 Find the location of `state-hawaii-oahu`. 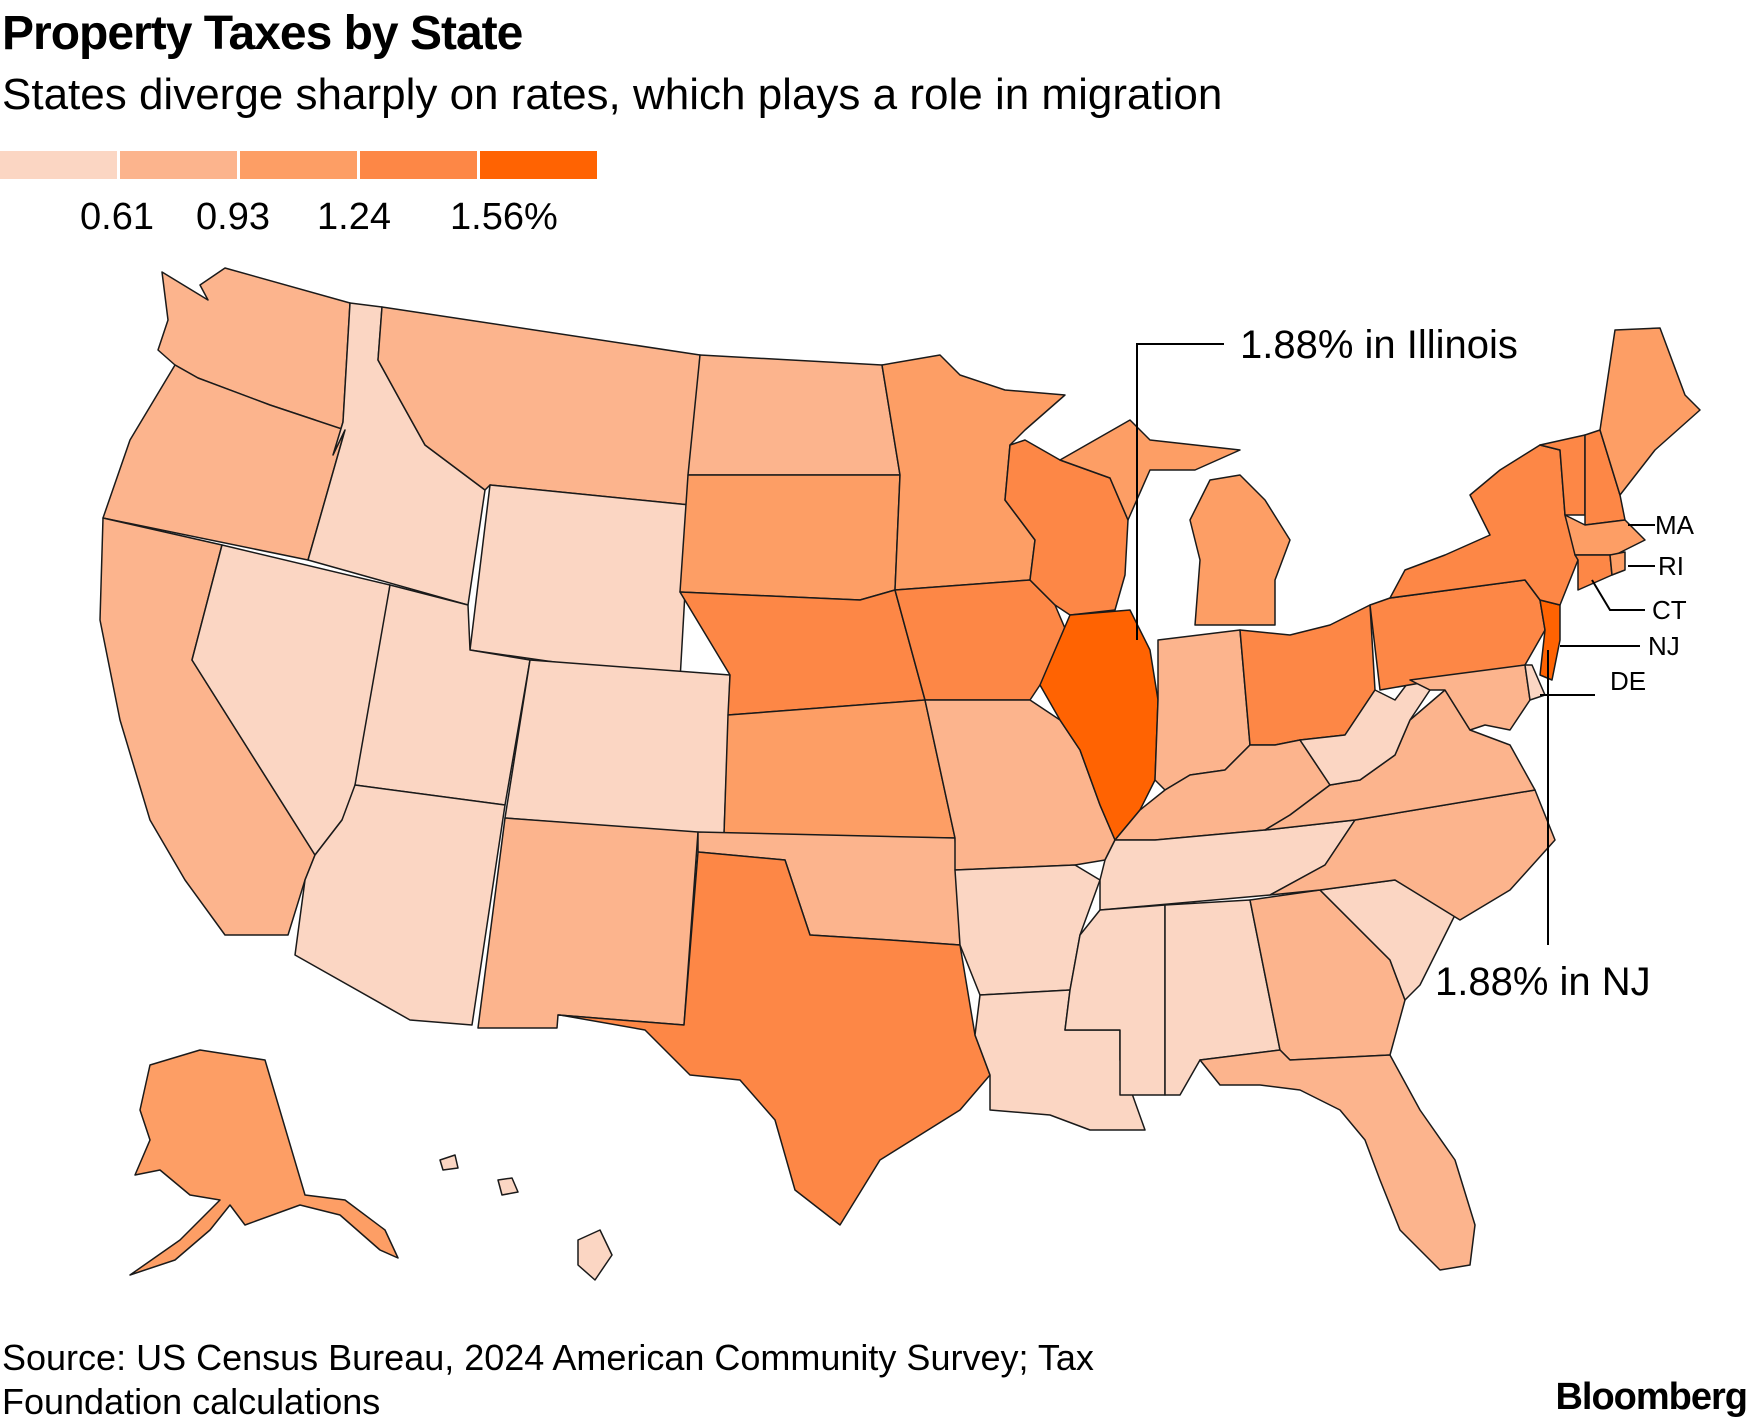

state-hawaii-oahu is located at coordinates (449, 1162).